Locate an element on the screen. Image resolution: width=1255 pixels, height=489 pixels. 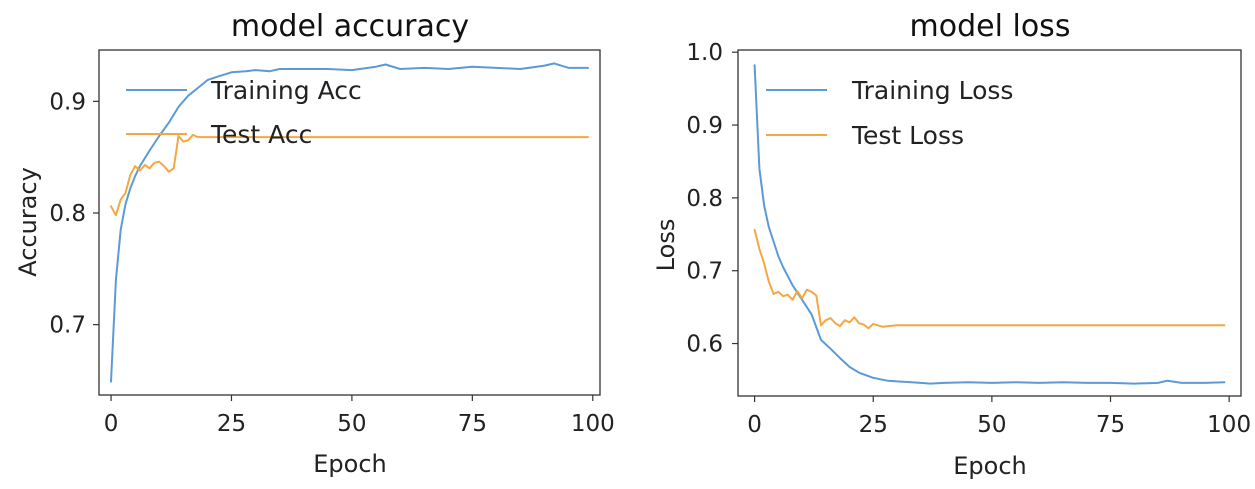
loss-legend: Training Loss Test Loss is located at coordinates (889, 113).